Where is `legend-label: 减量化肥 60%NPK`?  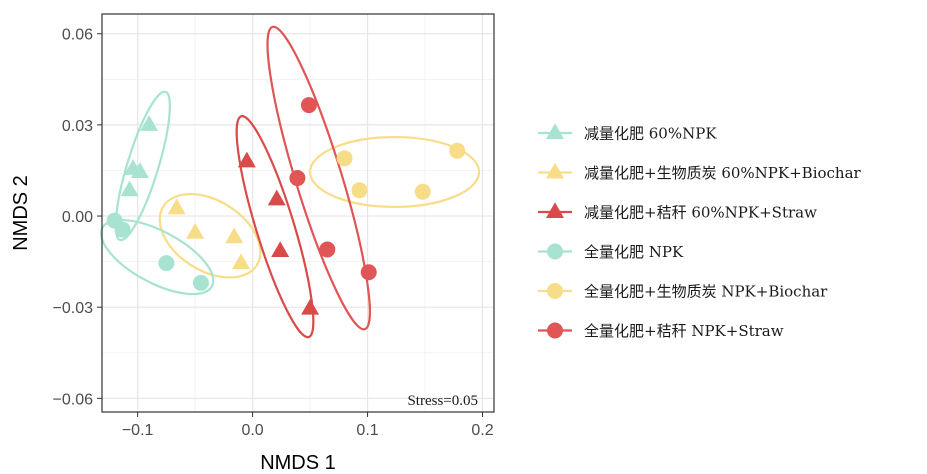 legend-label: 减量化肥 60%NPK is located at coordinates (650, 134).